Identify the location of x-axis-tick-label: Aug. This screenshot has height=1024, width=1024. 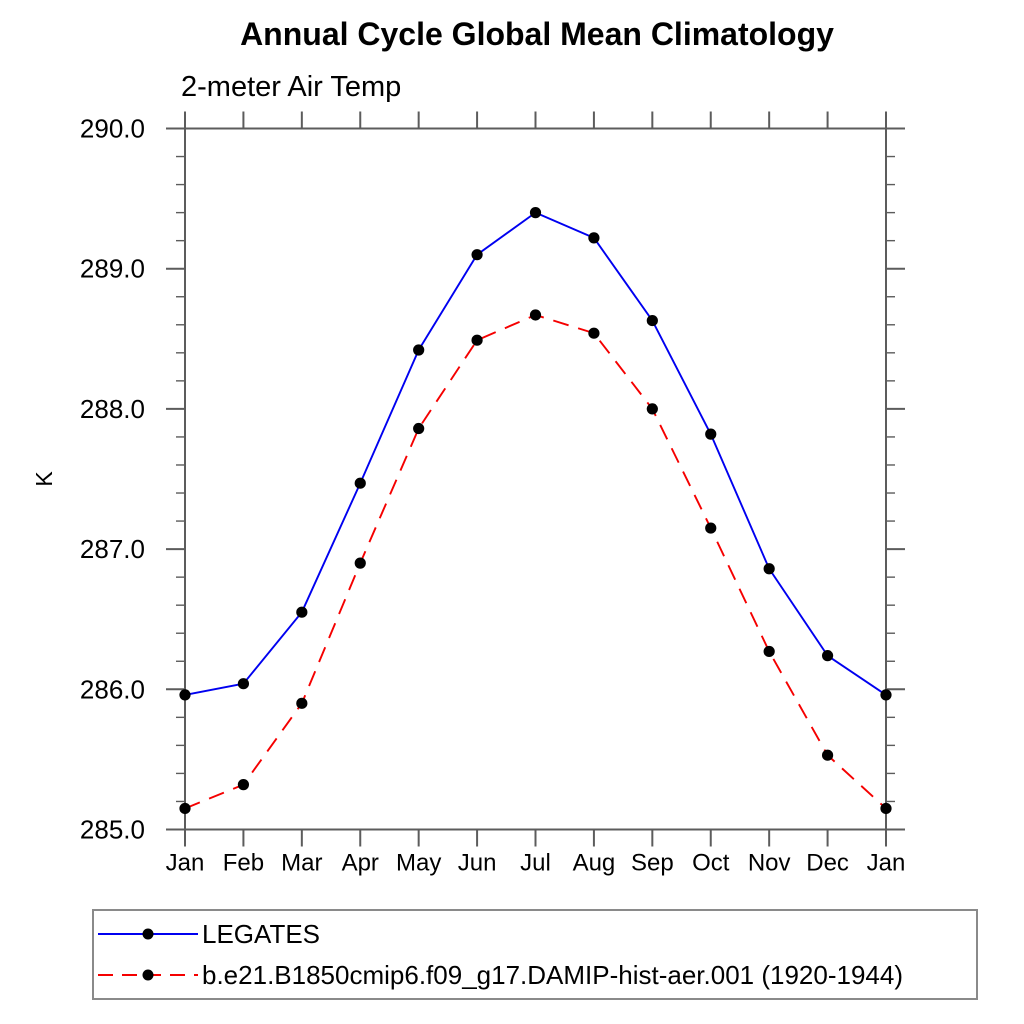
(594, 863).